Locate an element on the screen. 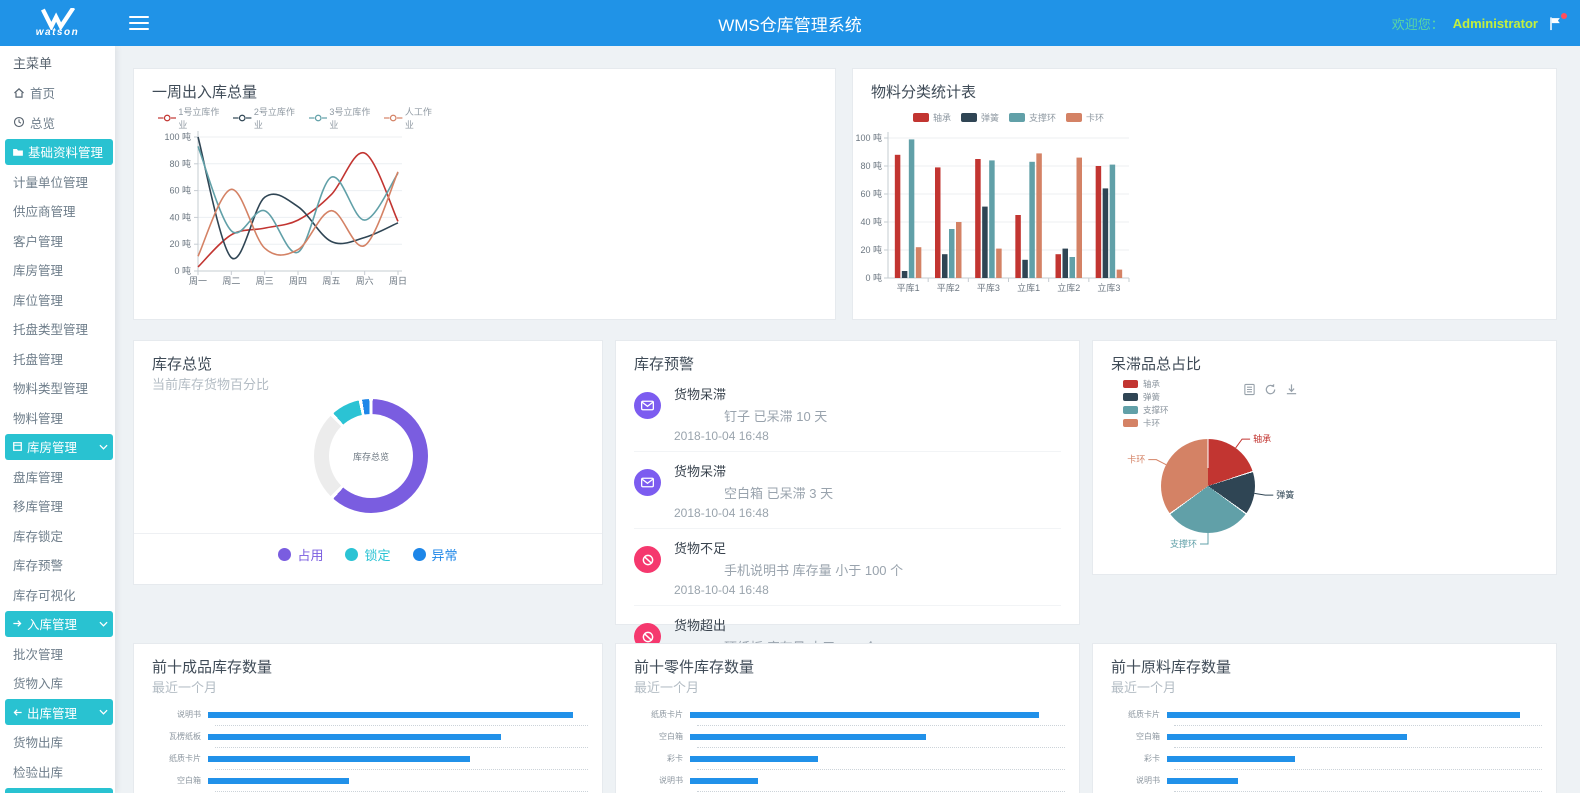  sidebar-item-盘库管理: 盘库管理 is located at coordinates (57, 477).